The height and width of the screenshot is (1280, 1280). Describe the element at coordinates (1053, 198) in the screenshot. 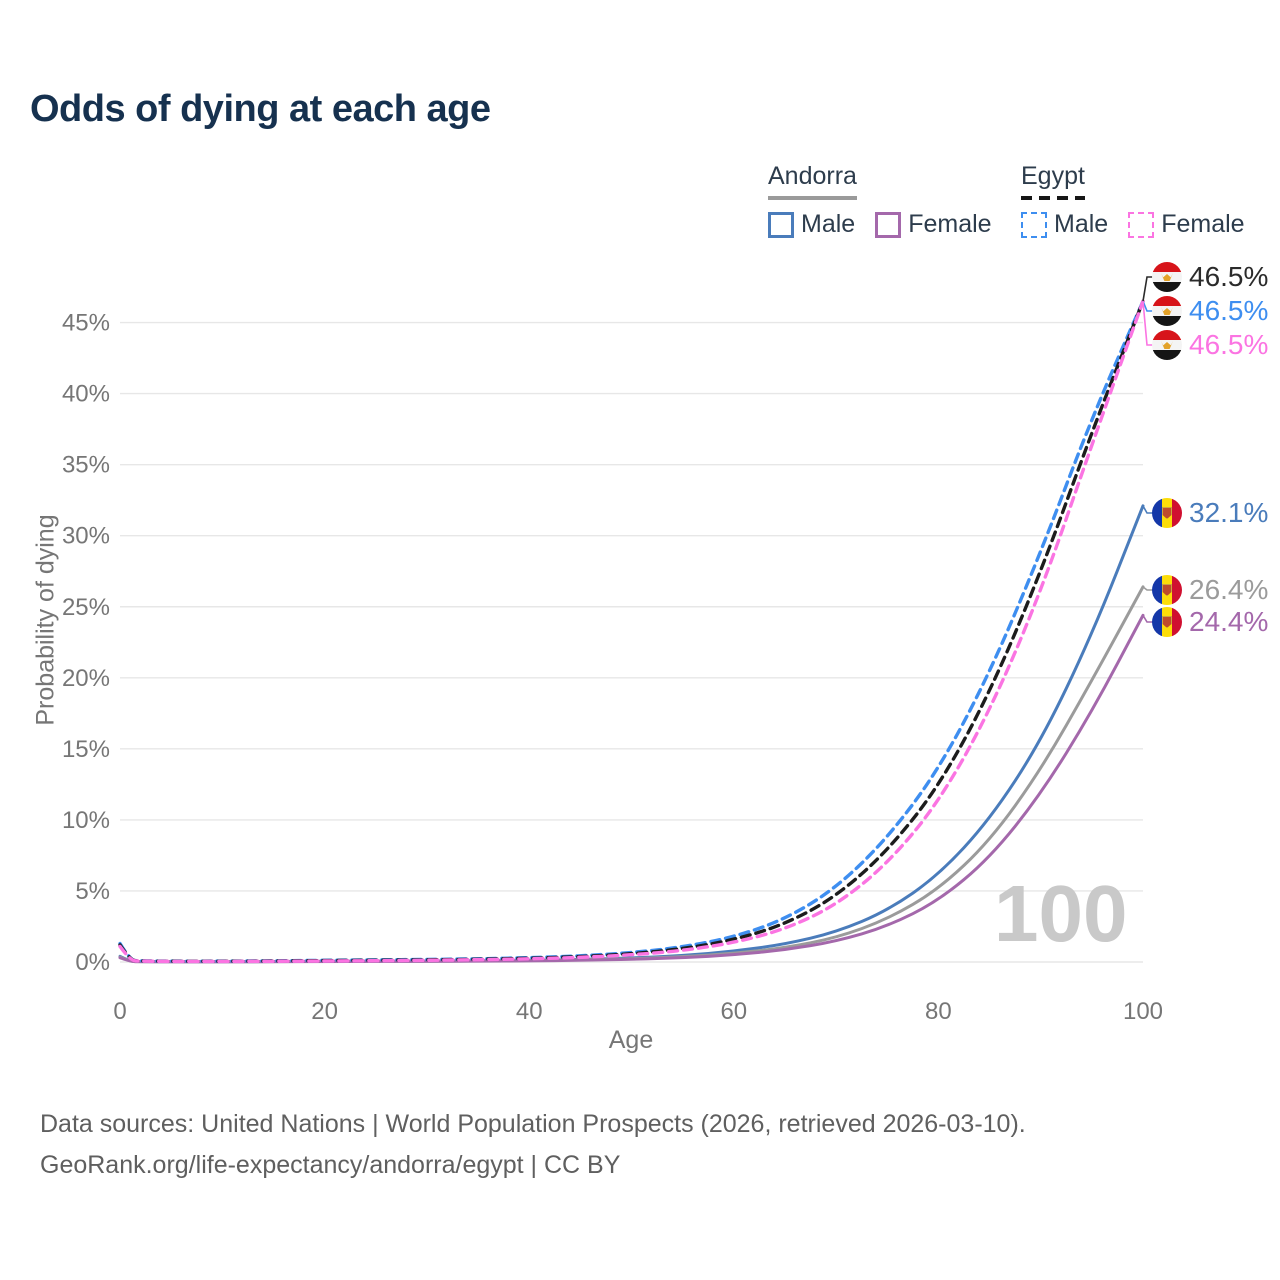

I see `egypt-dashed-line-swatch` at that location.